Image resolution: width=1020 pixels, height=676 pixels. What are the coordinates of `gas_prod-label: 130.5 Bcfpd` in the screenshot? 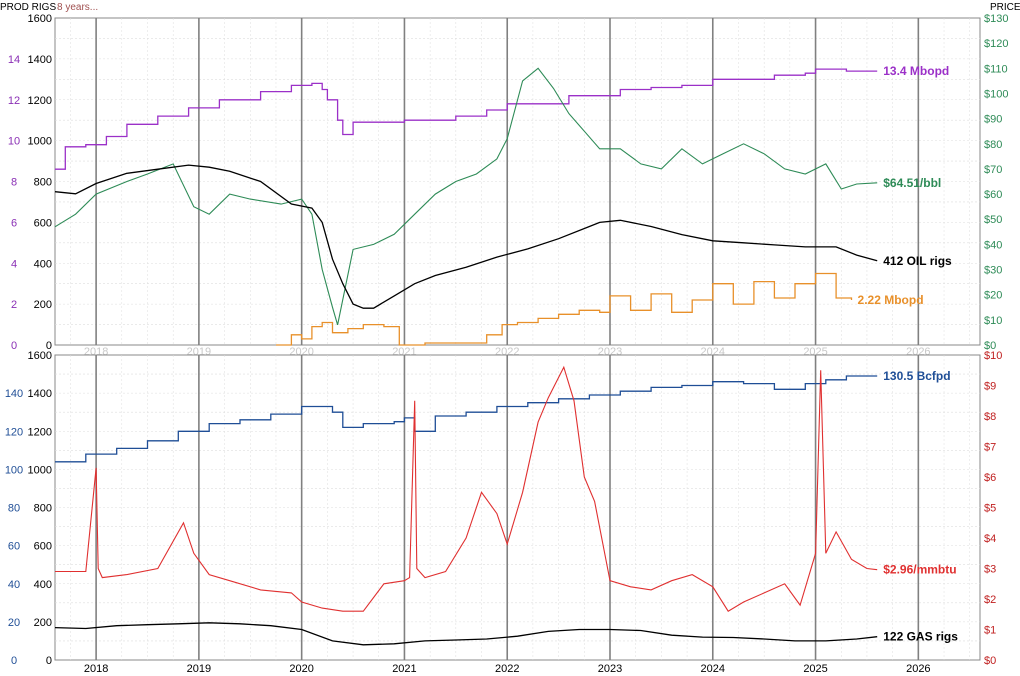 It's located at (916, 376).